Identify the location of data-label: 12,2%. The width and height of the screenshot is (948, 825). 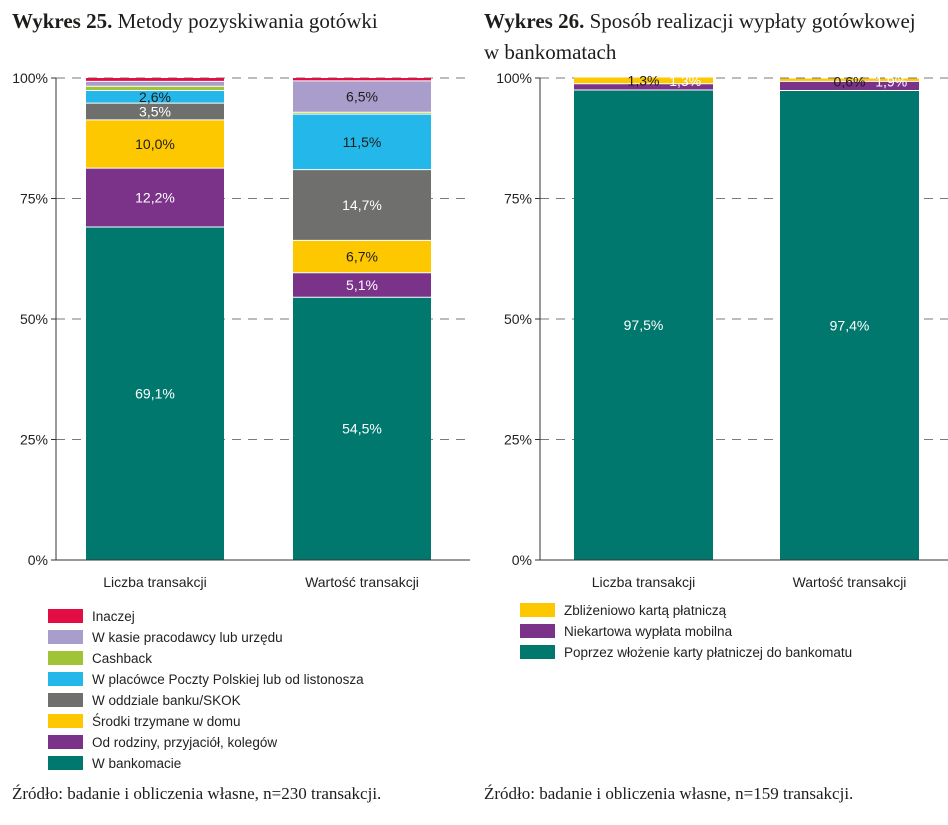
(155, 198).